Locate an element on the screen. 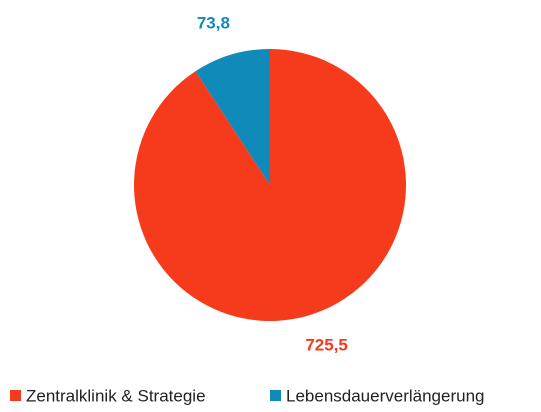 The height and width of the screenshot is (412, 541). legend-label: Lebensdauerverlängerung is located at coordinates (385, 395).